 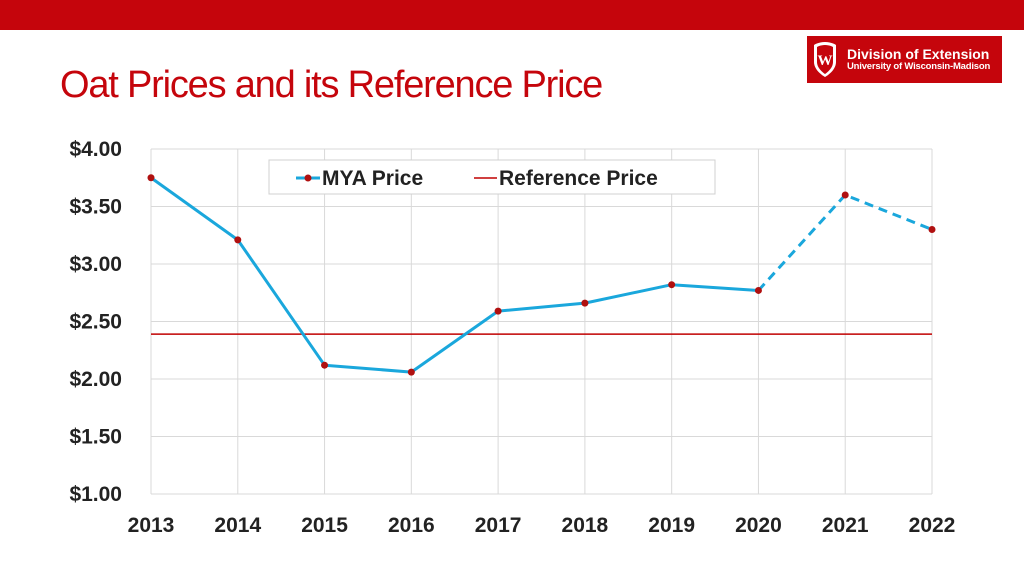 What do you see at coordinates (411, 525) in the screenshot?
I see `x-tick-label: 2016` at bounding box center [411, 525].